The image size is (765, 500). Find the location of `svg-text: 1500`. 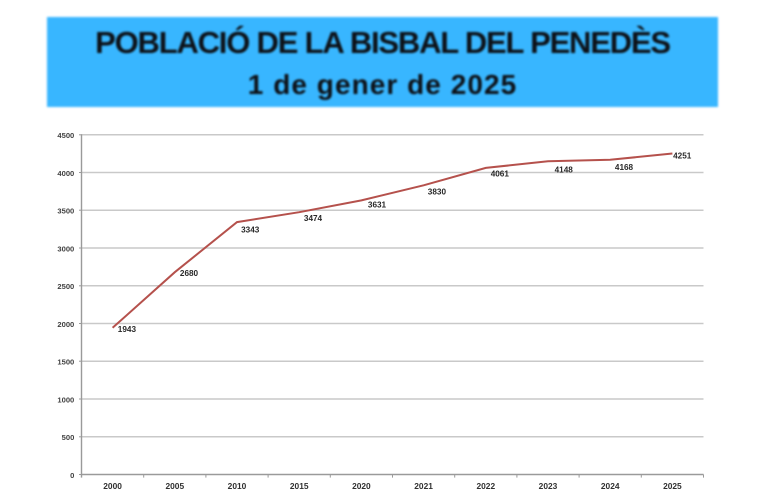

svg-text: 1500 is located at coordinates (65, 362).